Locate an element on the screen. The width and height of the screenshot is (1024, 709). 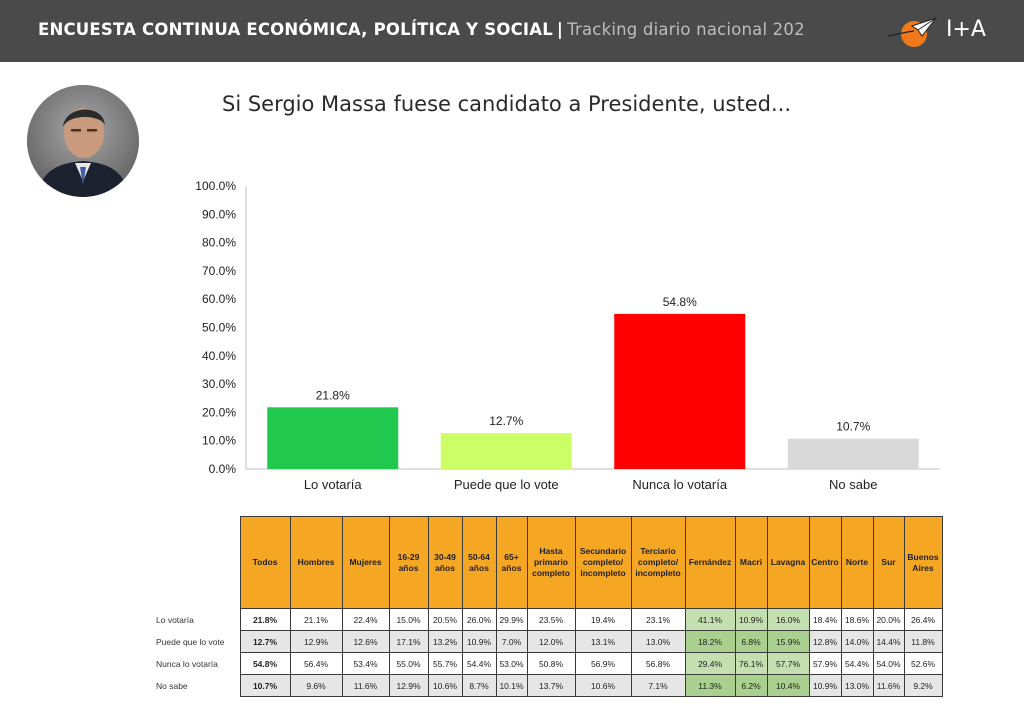
column-header-line: Aires is located at coordinates (923, 567).